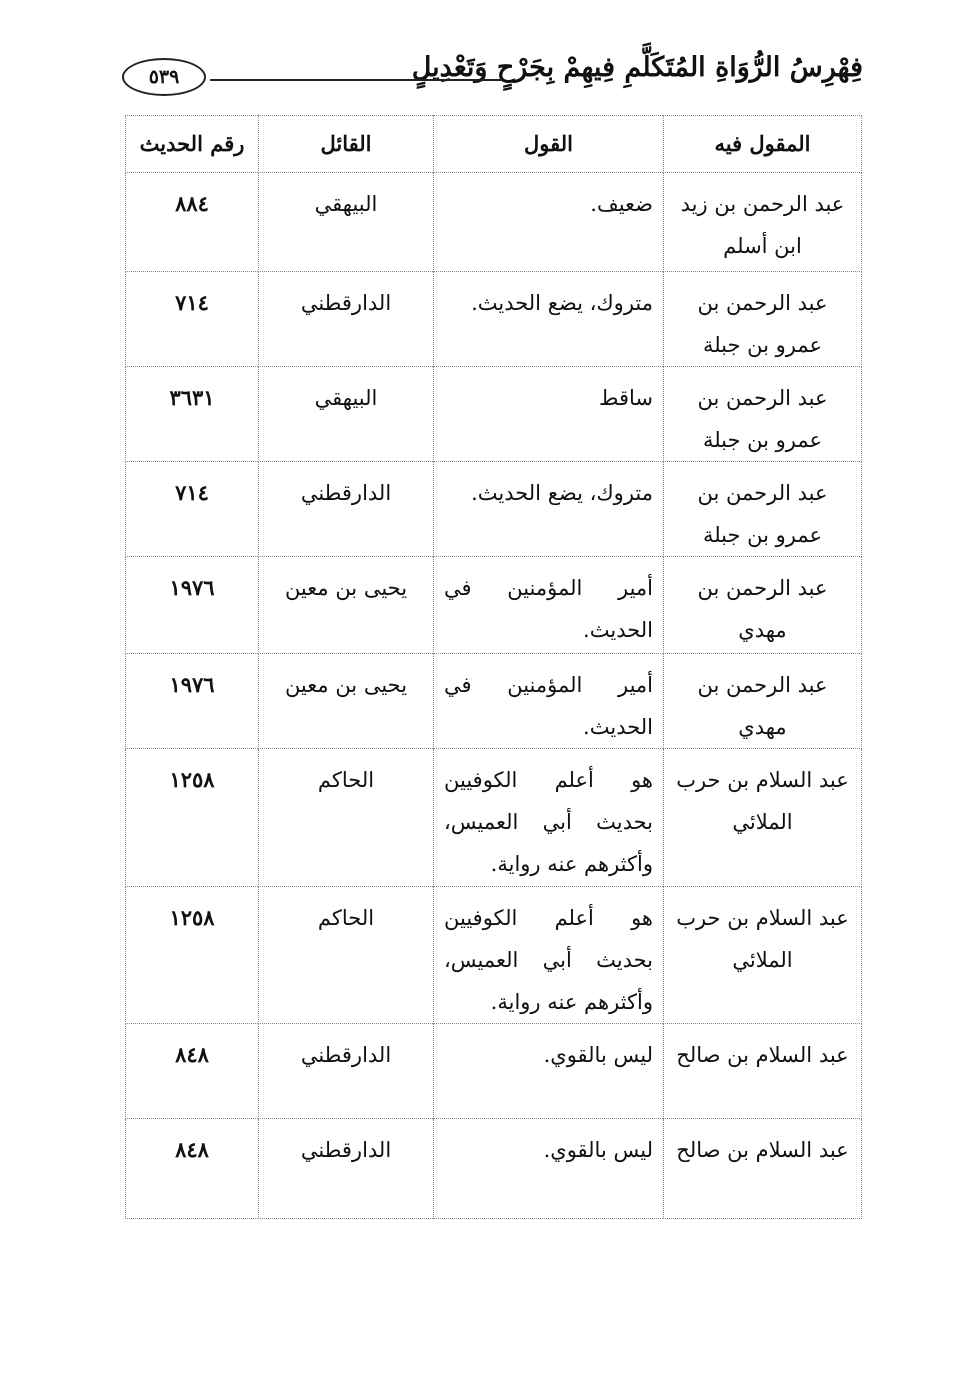  What do you see at coordinates (548, 144) in the screenshot?
I see `column-header: القول` at bounding box center [548, 144].